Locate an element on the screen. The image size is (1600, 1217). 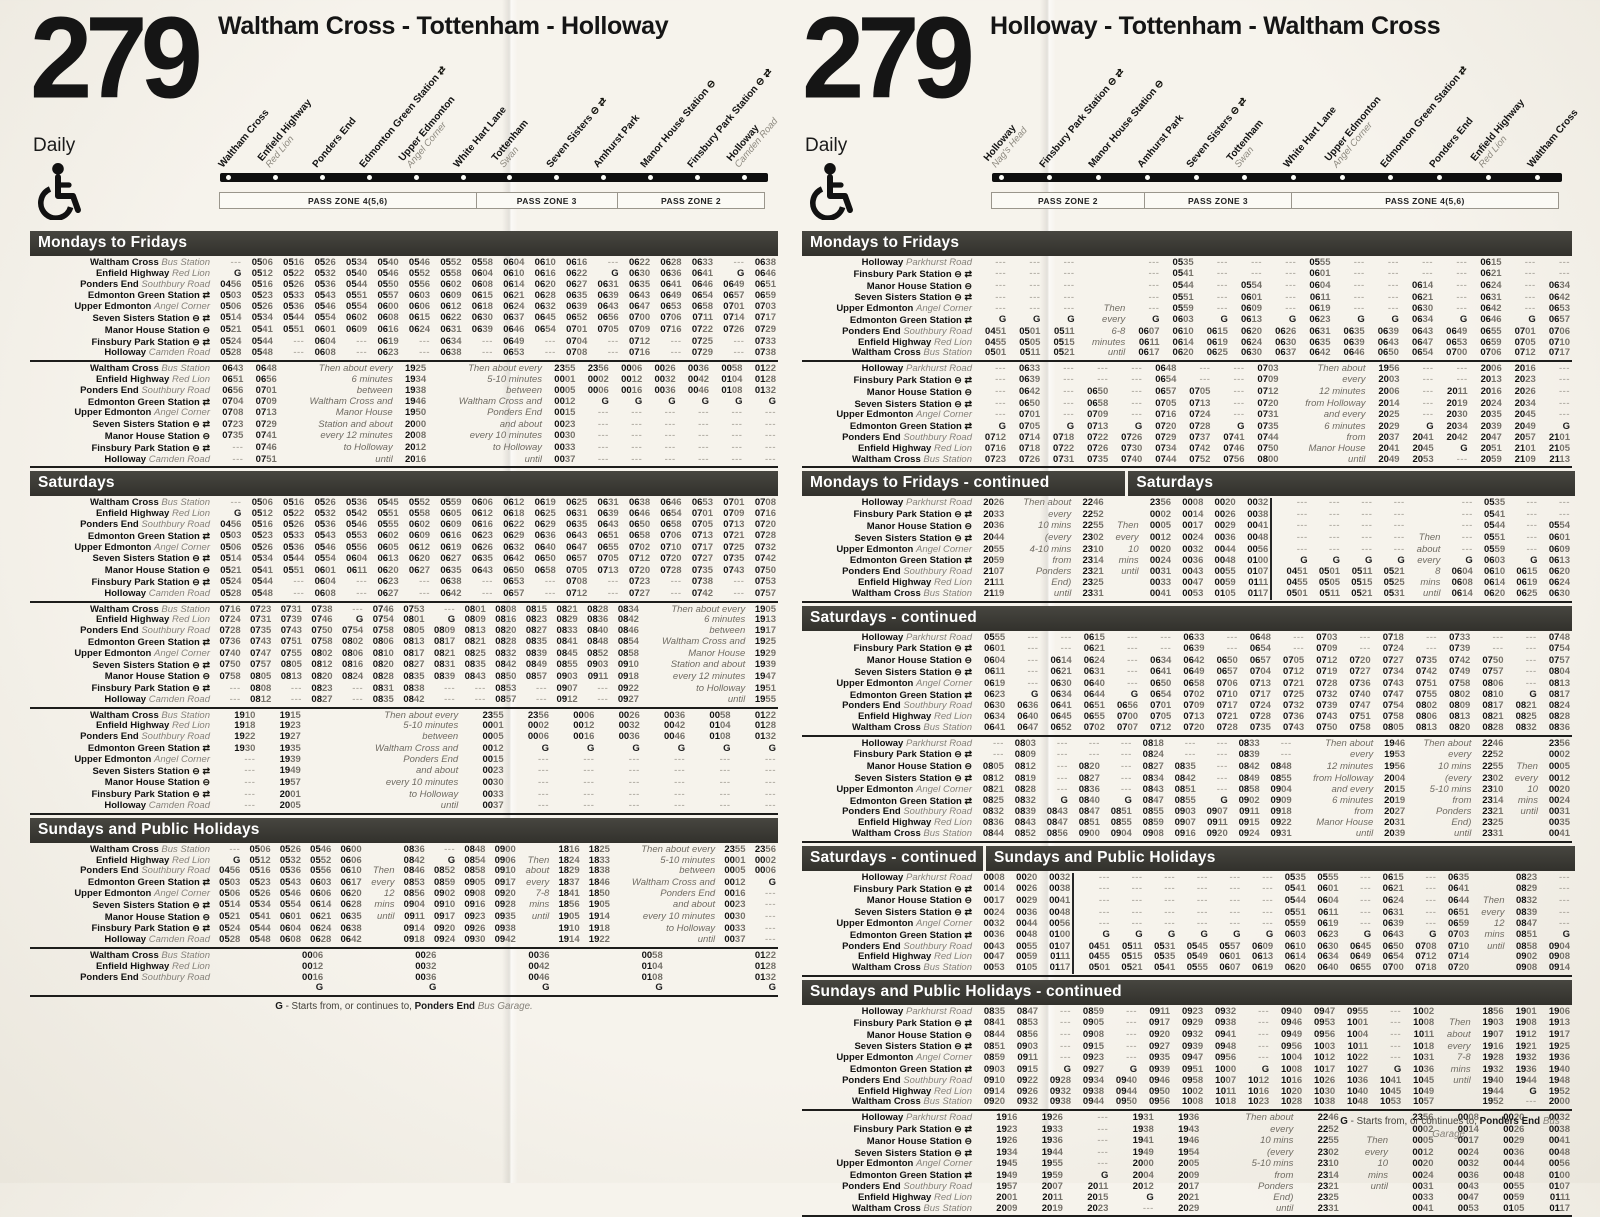
time-cell: 2255 is located at coordinates (1493, 766).